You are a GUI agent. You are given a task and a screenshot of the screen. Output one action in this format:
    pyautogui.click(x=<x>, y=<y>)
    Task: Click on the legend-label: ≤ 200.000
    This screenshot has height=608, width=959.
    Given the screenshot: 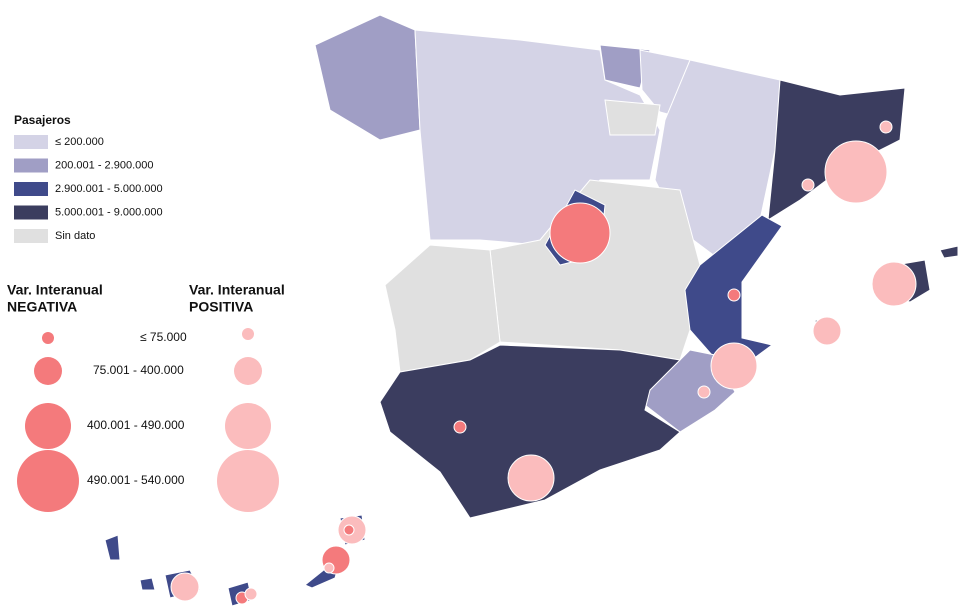 What is the action you would take?
    pyautogui.click(x=79, y=142)
    